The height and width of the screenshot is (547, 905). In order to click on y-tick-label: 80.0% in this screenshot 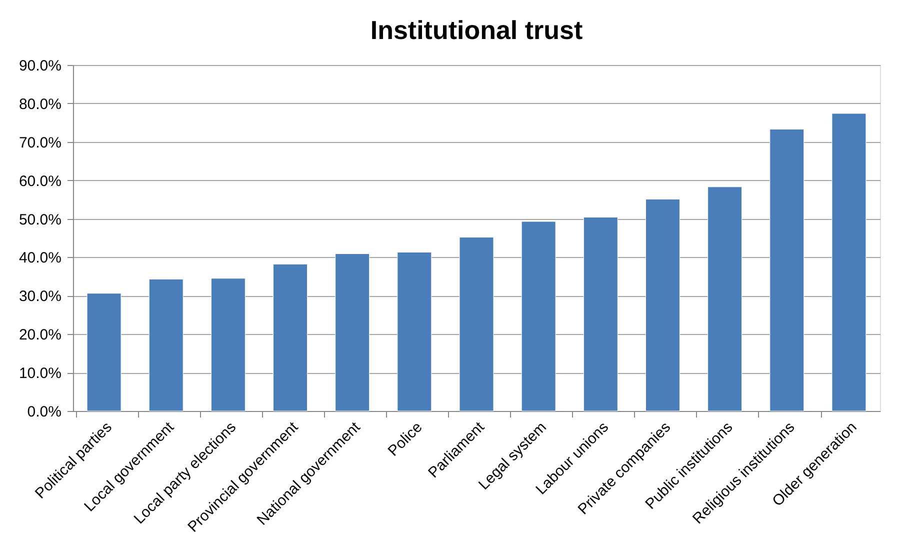, I will do `click(40, 104)`.